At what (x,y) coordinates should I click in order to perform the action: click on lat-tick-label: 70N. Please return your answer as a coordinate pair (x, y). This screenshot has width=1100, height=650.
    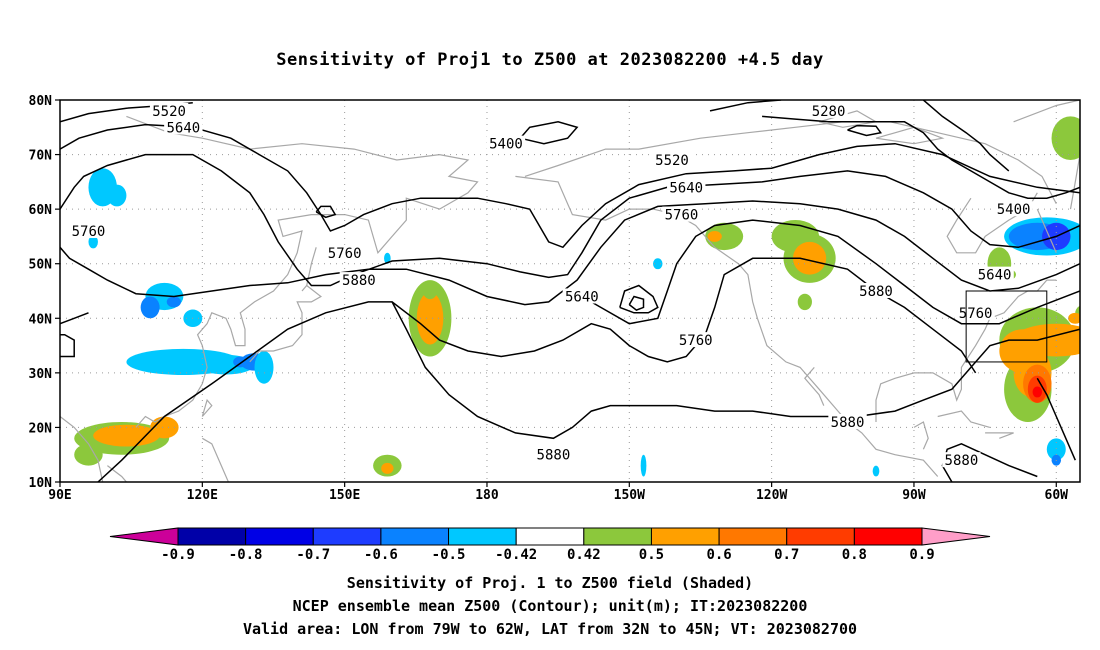
    Looking at the image, I should click on (41, 156).